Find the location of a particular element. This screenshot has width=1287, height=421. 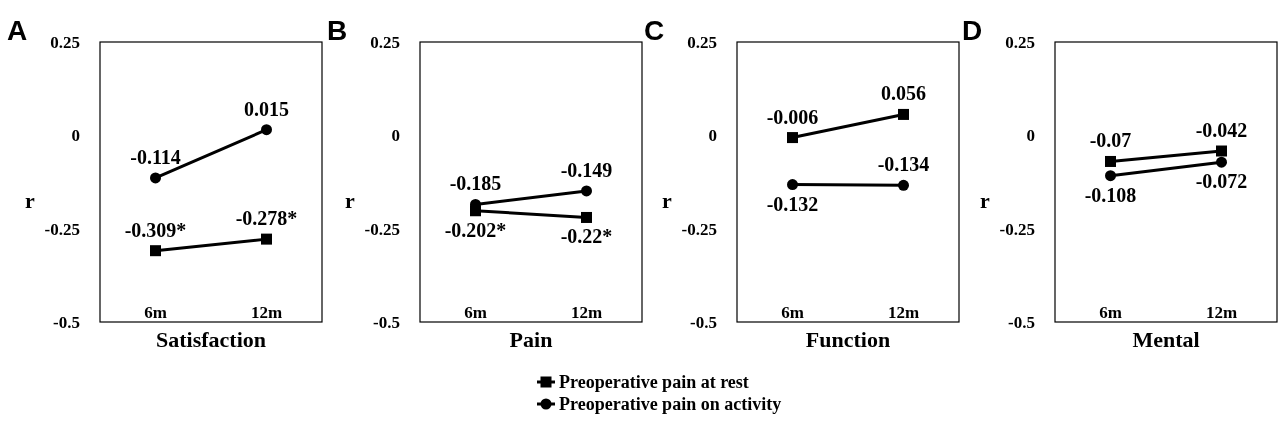

chart-title: A is located at coordinates (17, 30).